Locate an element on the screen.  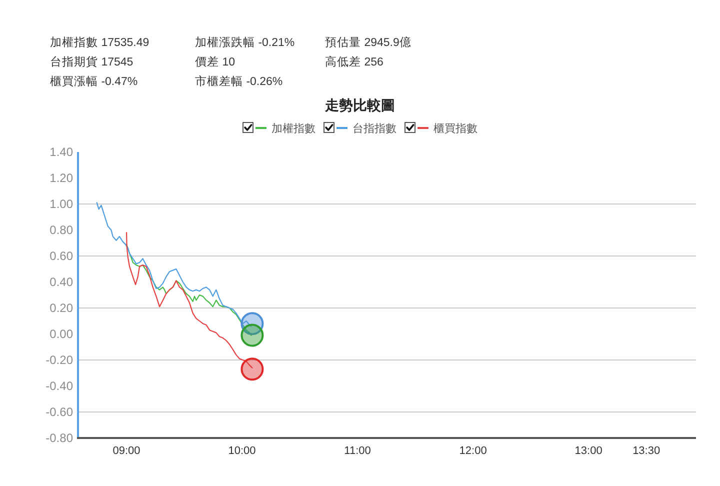
annotation: 高低差 256 is located at coordinates (354, 62).